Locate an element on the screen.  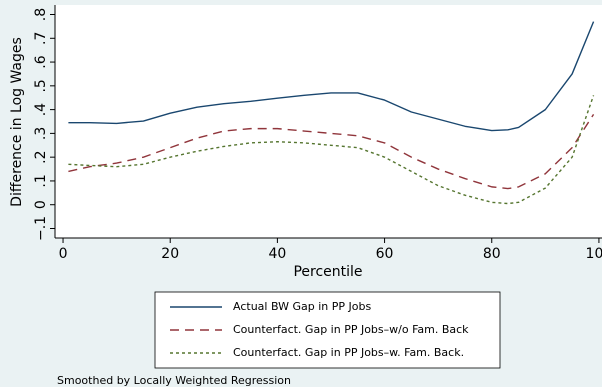
x-tick-label: 60 is located at coordinates (385, 254).